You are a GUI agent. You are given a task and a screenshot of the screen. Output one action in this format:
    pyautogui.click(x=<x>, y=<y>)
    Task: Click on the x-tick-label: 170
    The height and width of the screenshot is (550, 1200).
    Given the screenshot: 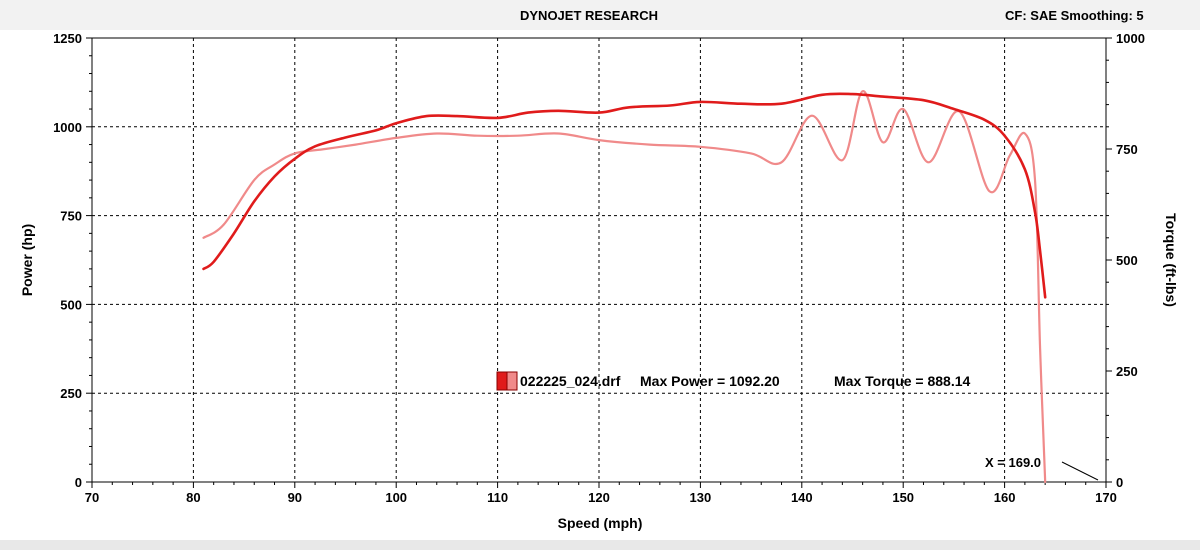 What is the action you would take?
    pyautogui.click(x=1106, y=497)
    